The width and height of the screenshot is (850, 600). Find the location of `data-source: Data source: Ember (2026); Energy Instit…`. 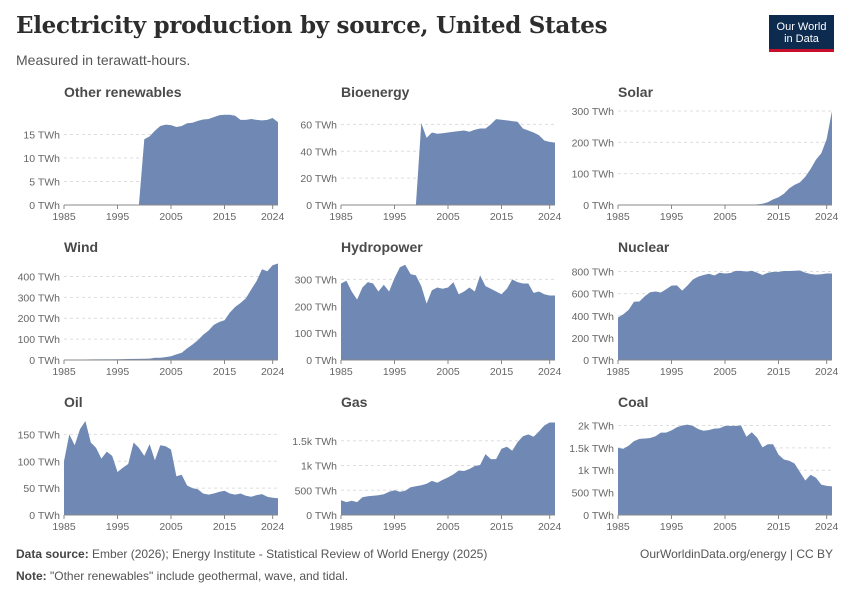

data-source: Data source: Ember (2026); Energy Instit… is located at coordinates (251, 554).